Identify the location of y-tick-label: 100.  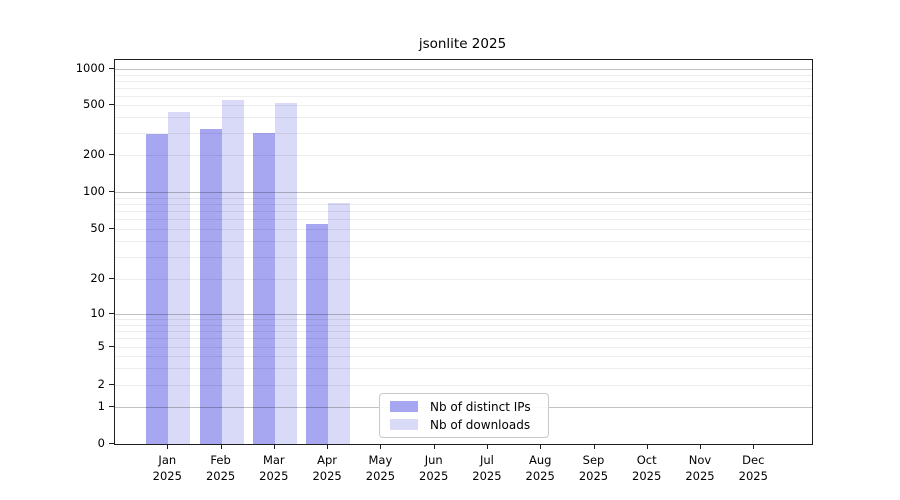
(94, 191).